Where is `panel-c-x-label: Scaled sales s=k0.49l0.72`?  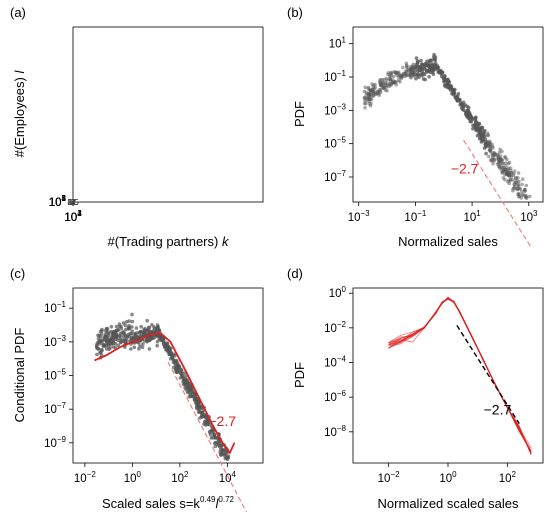
panel-c-x-label: Scaled sales s=k0.49l0.72 is located at coordinates (168, 503).